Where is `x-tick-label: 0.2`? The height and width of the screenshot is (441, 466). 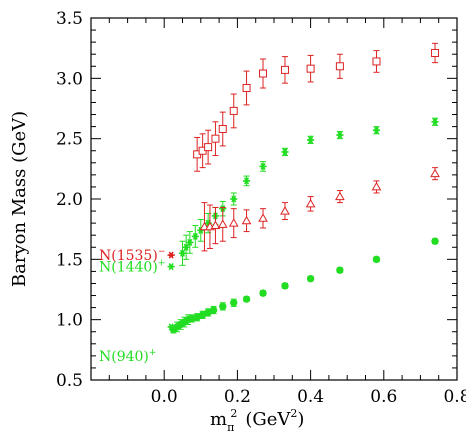
x-tick-label: 0.2 is located at coordinates (237, 397).